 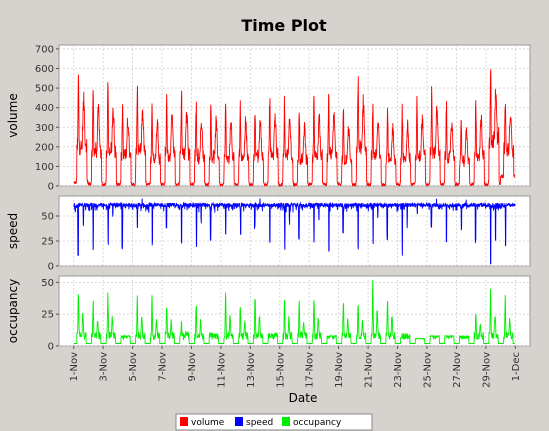 What do you see at coordinates (339, 370) in the screenshot?
I see `x-tick-label: 19-Nov` at bounding box center [339, 370].